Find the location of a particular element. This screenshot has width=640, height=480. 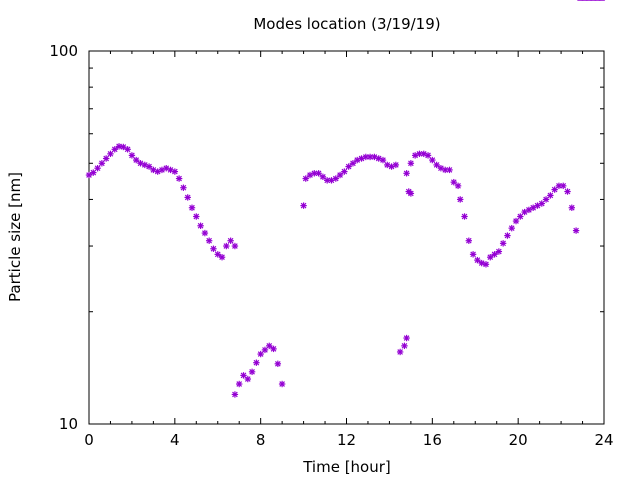

y-tick-label: 100 is located at coordinates (63, 51).